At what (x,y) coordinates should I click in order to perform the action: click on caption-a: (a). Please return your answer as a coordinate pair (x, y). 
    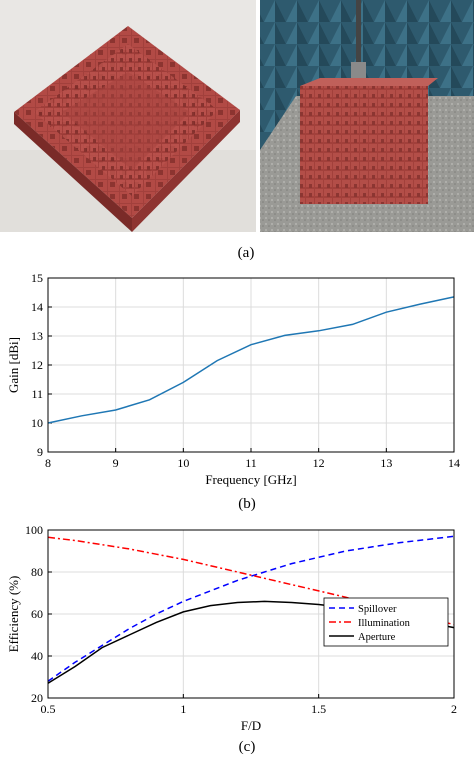
    Looking at the image, I should click on (246, 253).